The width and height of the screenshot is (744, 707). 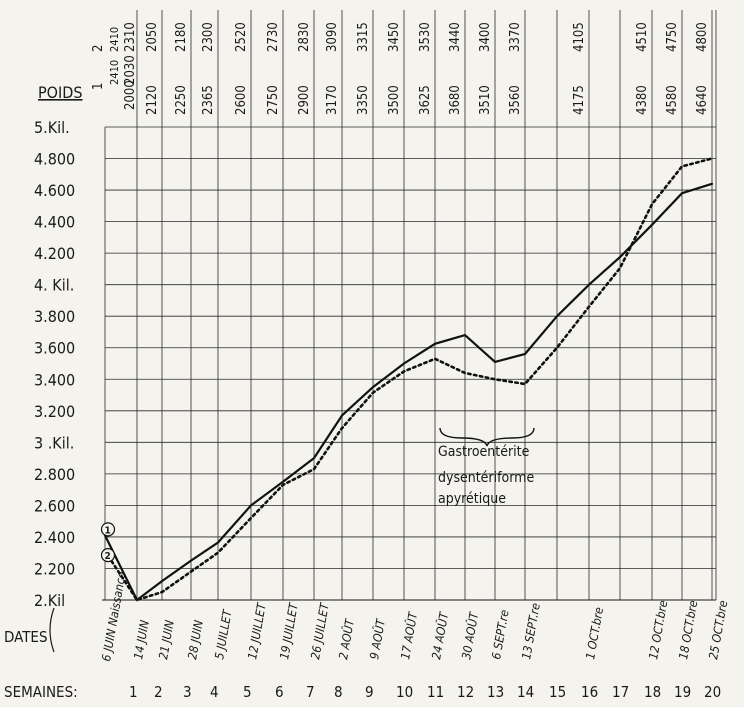 I want to click on week-label: 9, so click(x=369, y=692).